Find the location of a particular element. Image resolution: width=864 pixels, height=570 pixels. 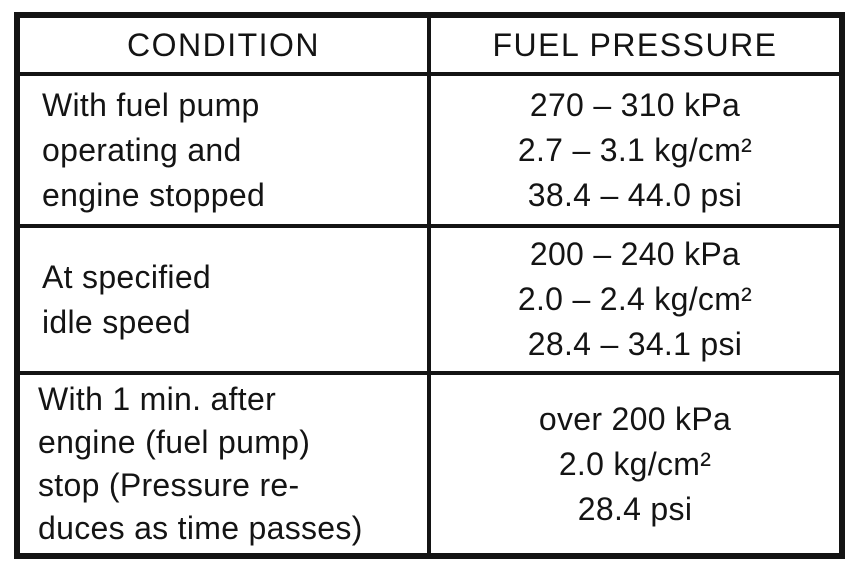

pressure-line-psi: 28.4 – 34.1 psi is located at coordinates (635, 344).